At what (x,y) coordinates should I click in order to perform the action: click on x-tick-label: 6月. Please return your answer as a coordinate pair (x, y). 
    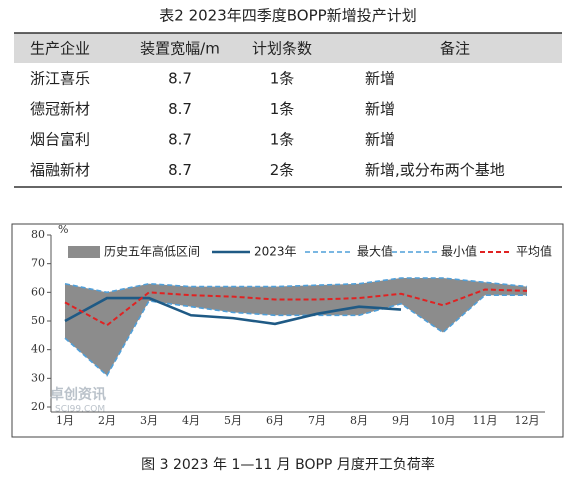
    Looking at the image, I should click on (275, 420).